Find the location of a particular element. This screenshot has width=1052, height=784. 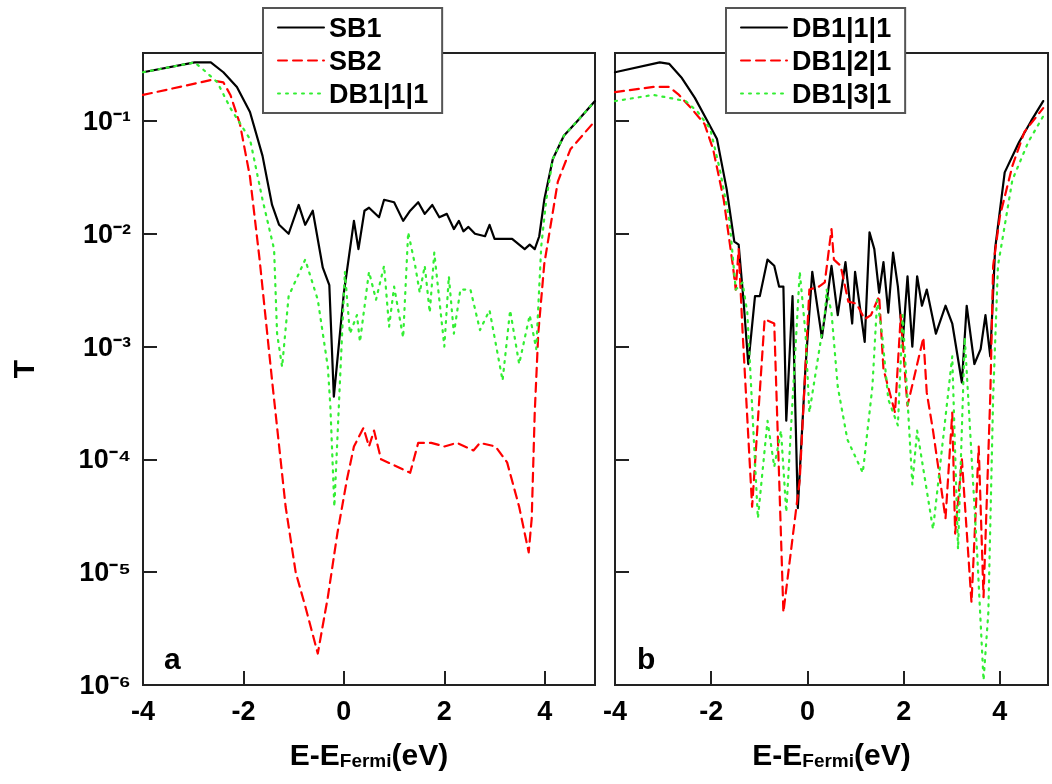

y-tick-label: 10⁻⁶ is located at coordinates (105, 685).